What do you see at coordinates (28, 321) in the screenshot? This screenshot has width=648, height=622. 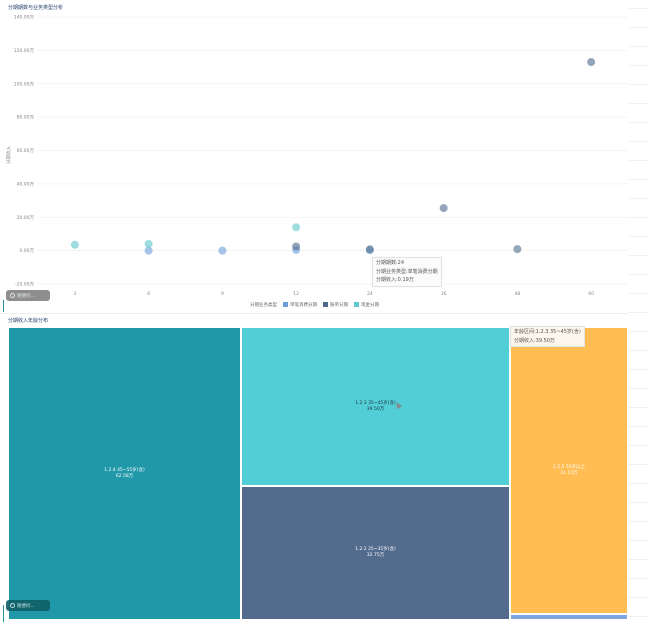 I see `treemap-title: 分期收入年龄分布` at bounding box center [28, 321].